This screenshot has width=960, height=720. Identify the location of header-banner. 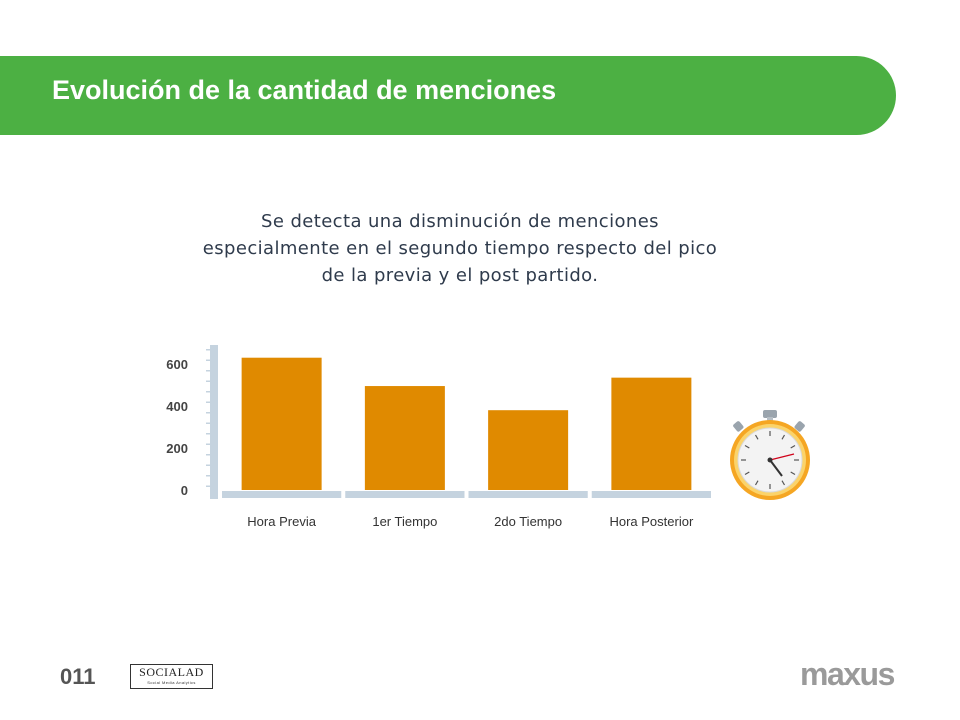
(448, 95).